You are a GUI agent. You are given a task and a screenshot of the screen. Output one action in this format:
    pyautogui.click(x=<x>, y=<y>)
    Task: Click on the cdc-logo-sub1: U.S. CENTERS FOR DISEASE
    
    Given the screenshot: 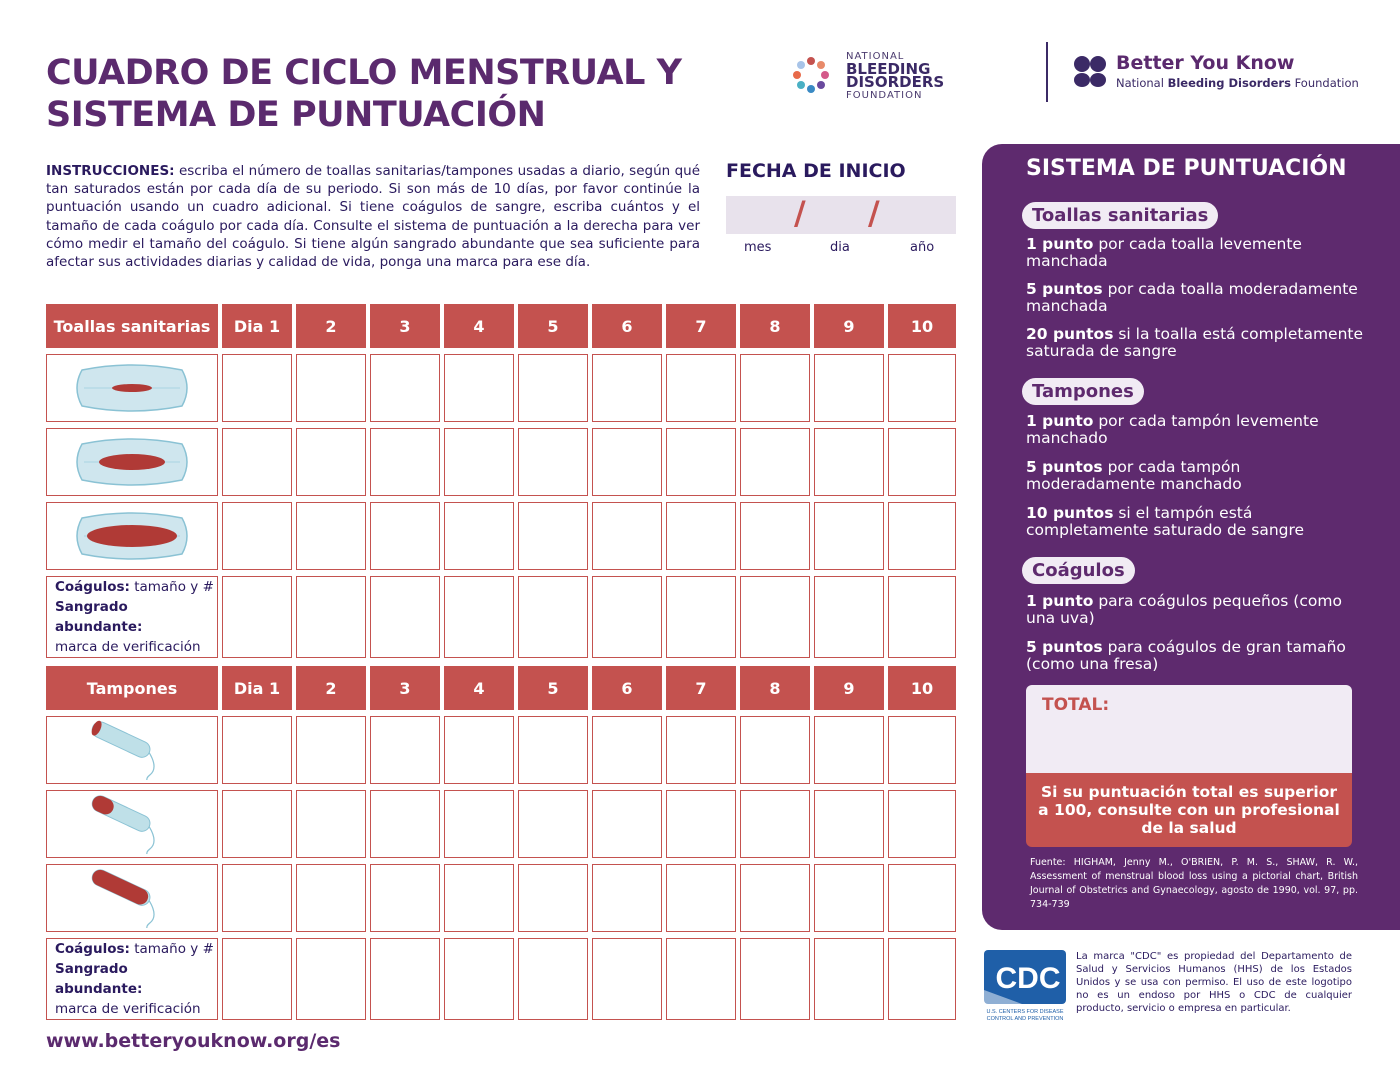 What is the action you would take?
    pyautogui.click(x=1024, y=1012)
    